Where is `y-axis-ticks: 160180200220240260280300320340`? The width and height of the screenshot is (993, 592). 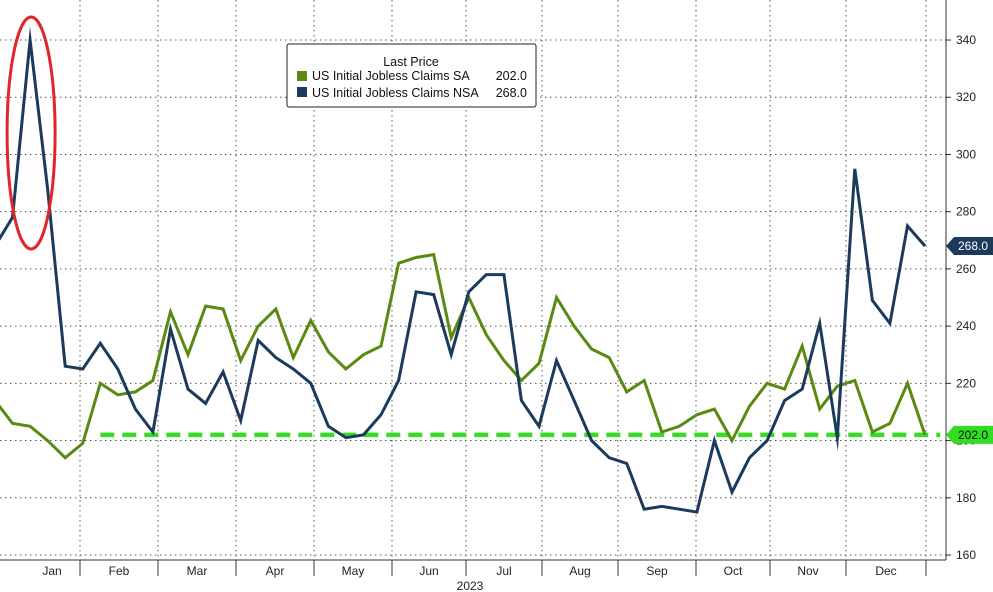
y-axis-ticks: 160180200220240260280300320340 is located at coordinates (961, 297).